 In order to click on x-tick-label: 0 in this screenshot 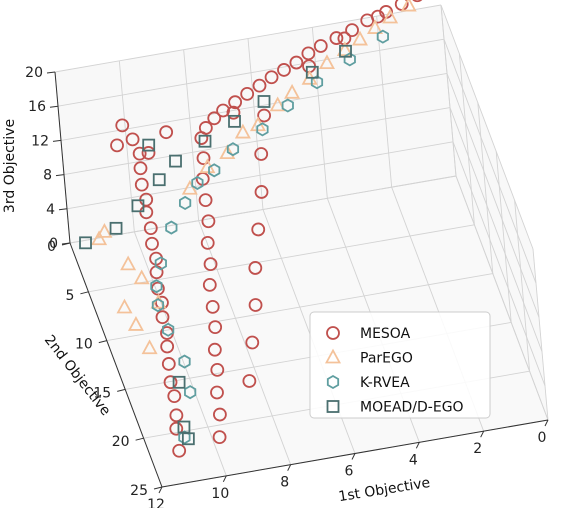, I will do `click(542, 438)`.